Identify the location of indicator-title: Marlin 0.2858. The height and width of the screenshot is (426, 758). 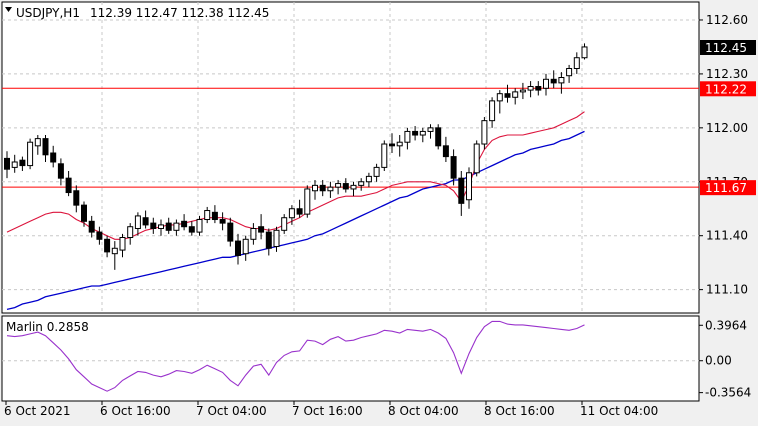
(47, 327).